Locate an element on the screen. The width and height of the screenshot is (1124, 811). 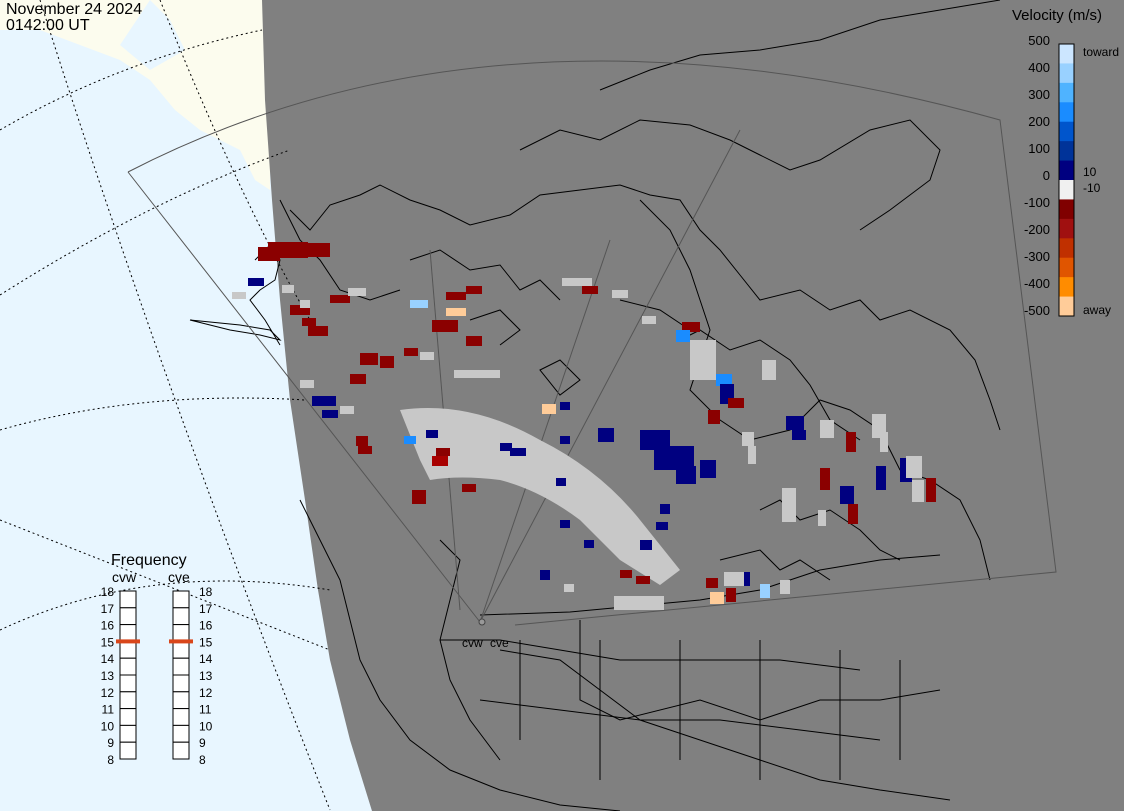
velocity-tick-label: 200 is located at coordinates (1039, 121).